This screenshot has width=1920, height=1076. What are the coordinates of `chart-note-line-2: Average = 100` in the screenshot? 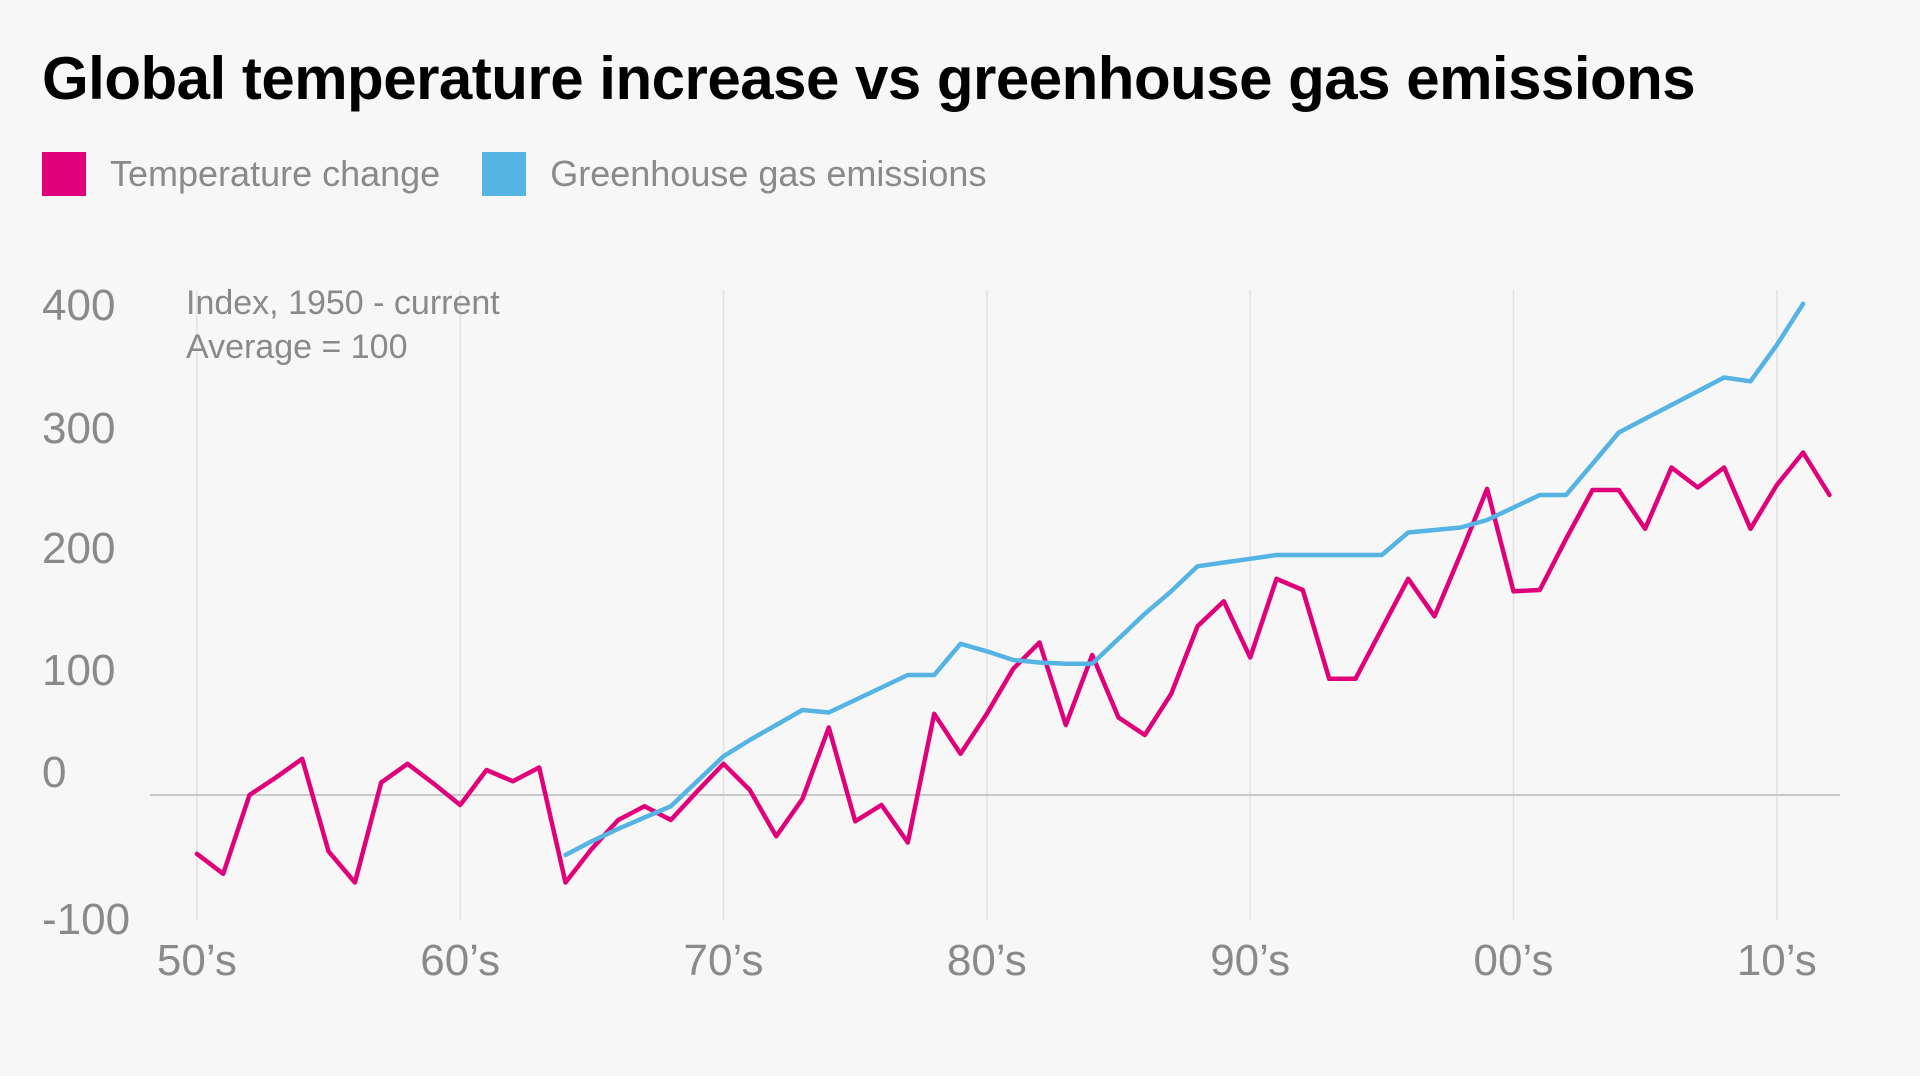 It's located at (297, 347).